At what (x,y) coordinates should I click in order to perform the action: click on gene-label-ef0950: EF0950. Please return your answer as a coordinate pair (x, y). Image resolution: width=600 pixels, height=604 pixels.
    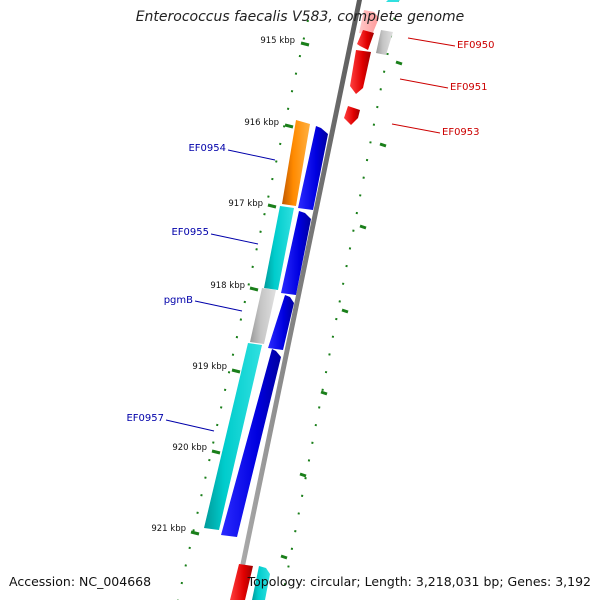
    Looking at the image, I should click on (476, 45).